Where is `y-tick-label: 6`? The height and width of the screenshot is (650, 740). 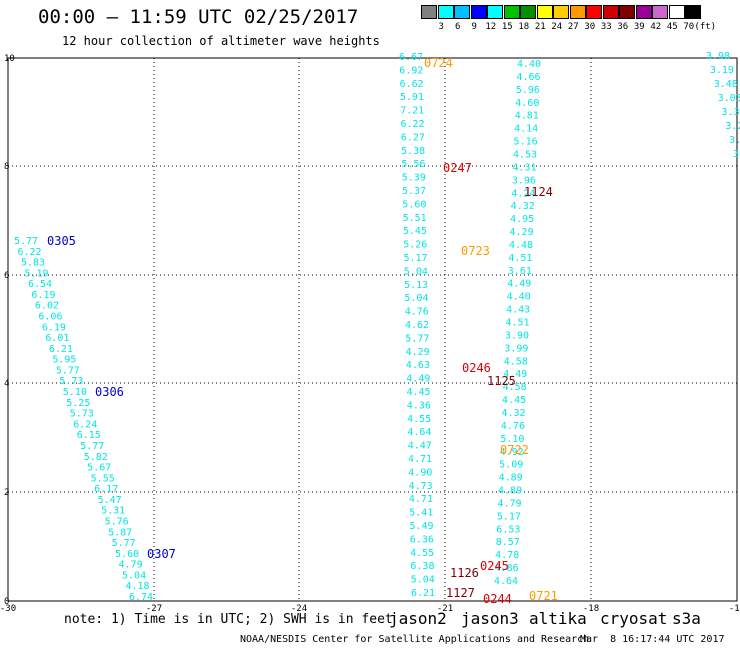 y-tick-label: 6 is located at coordinates (6, 276).